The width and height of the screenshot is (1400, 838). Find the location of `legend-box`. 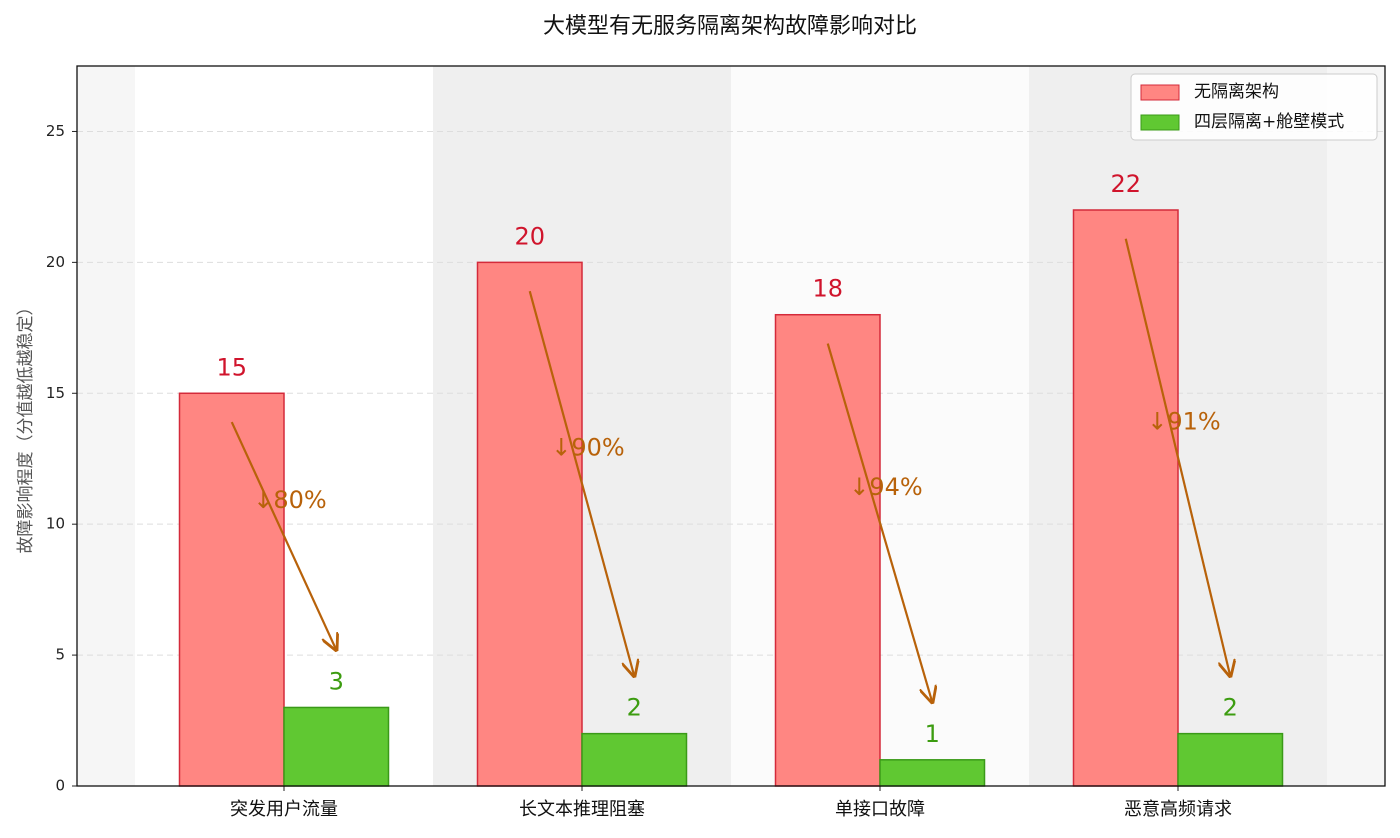

legend-box is located at coordinates (1254, 107).